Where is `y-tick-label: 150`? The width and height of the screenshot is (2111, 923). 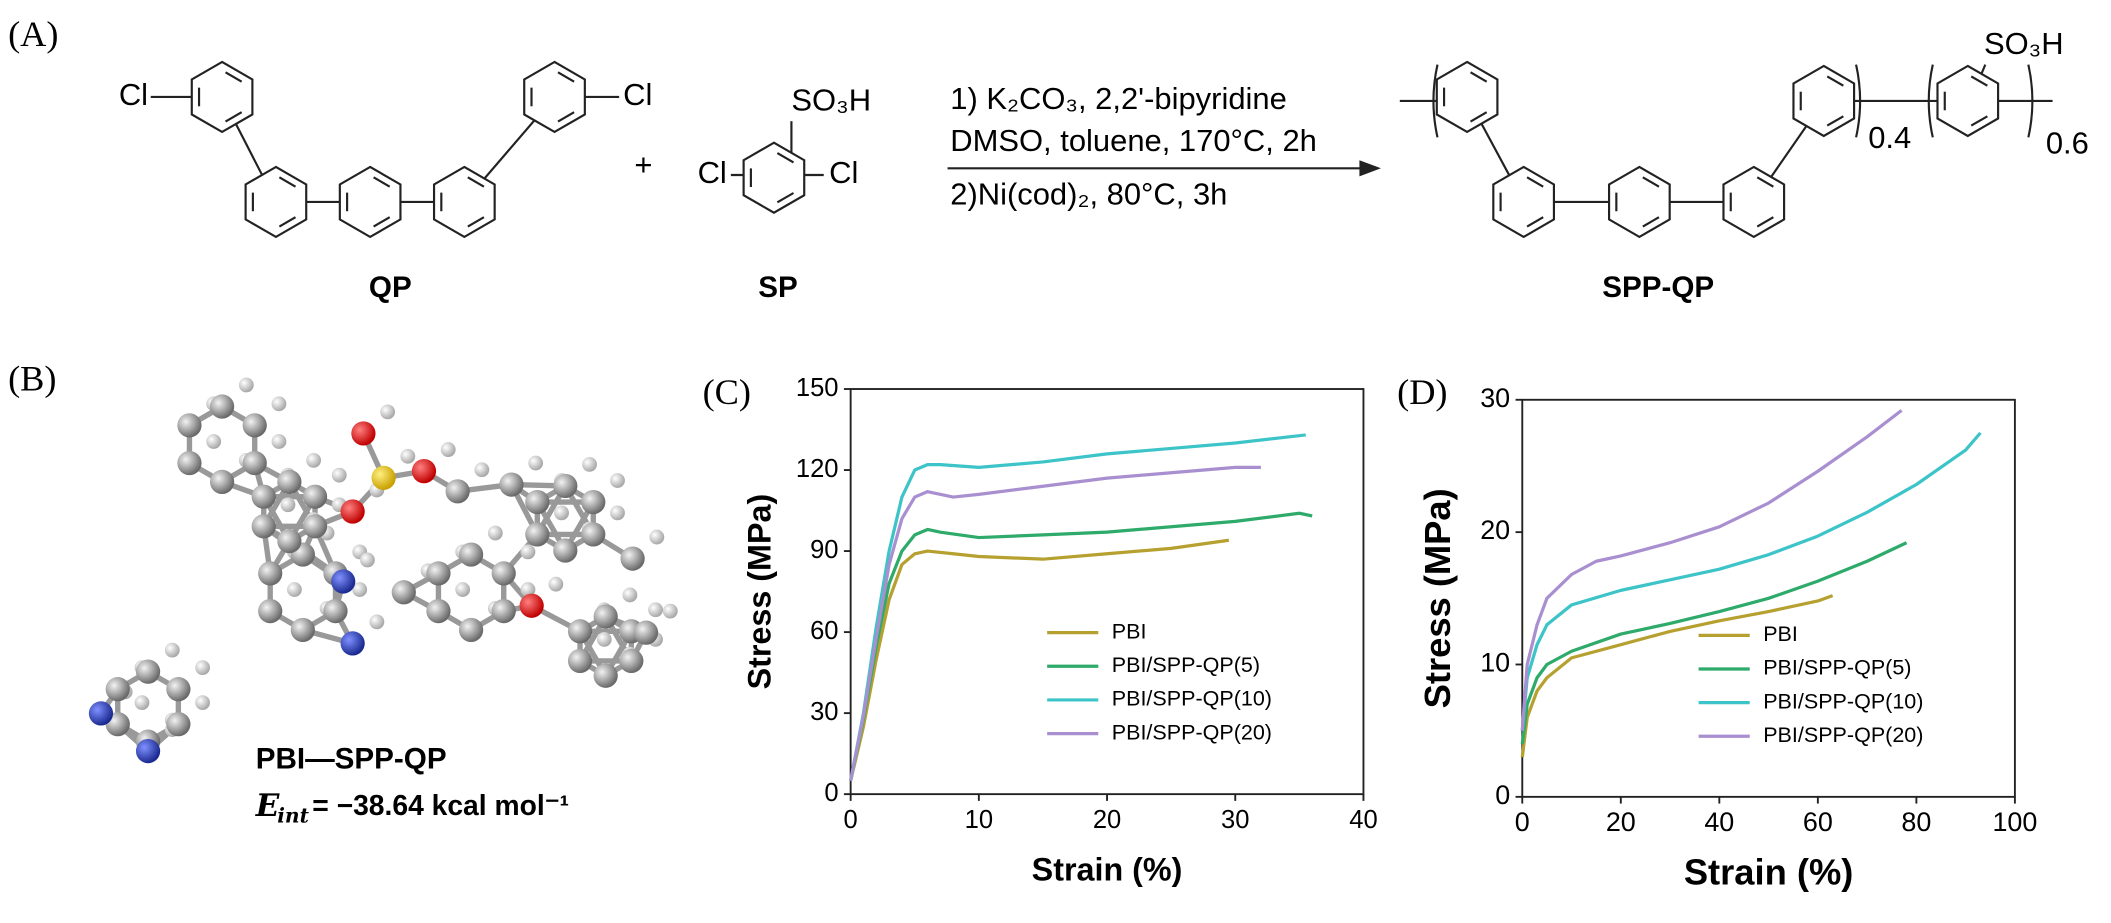
y-tick-label: 150 is located at coordinates (817, 388).